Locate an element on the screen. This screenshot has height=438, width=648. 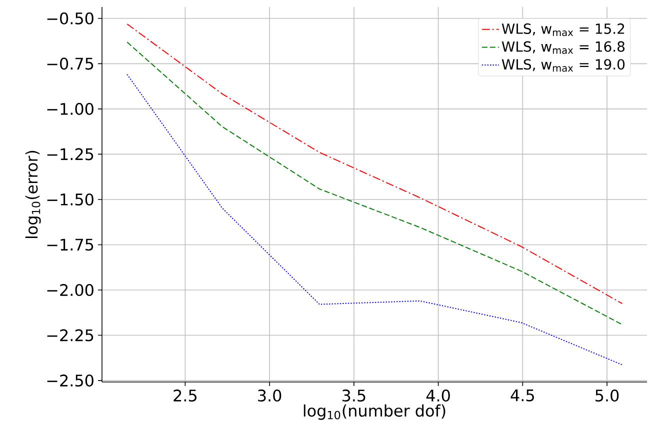
legend-label: WLS, w$_{max}$ = 19.0 is located at coordinates (563, 65).